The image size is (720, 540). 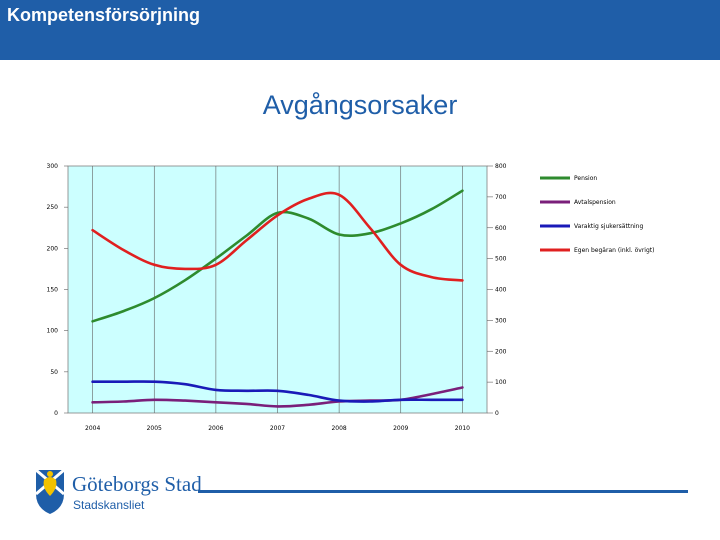 What do you see at coordinates (585, 178) in the screenshot?
I see `legend-label-1: Pension` at bounding box center [585, 178].